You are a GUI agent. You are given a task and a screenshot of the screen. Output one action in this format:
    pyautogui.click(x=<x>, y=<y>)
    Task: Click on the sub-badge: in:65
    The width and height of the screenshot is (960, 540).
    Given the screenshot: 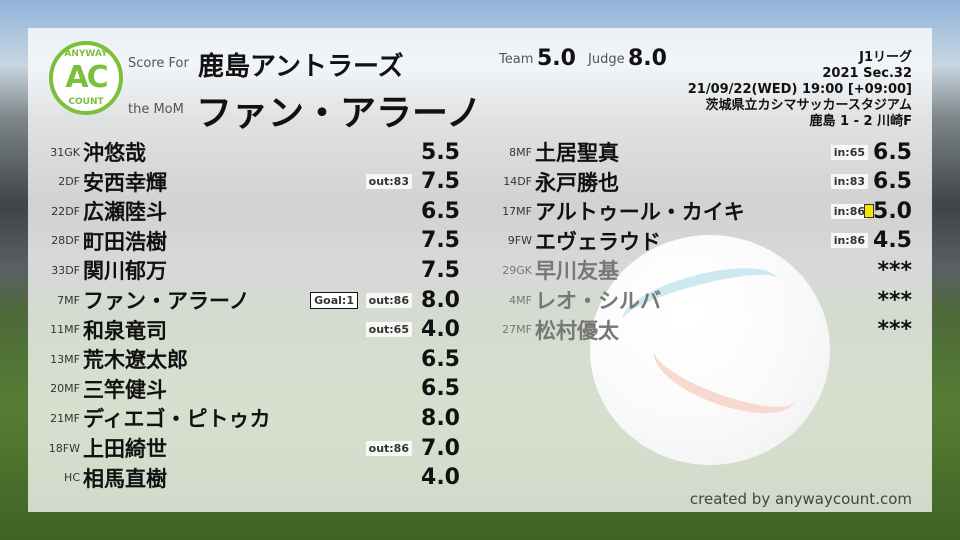 What is the action you would take?
    pyautogui.click(x=849, y=152)
    